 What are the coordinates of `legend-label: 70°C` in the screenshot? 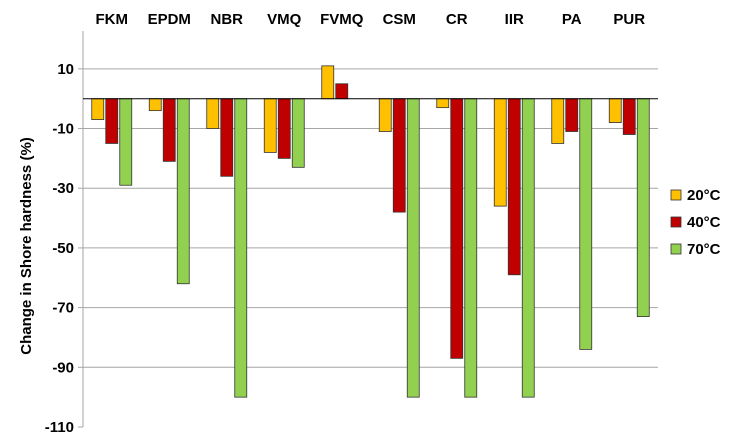 It's located at (704, 249).